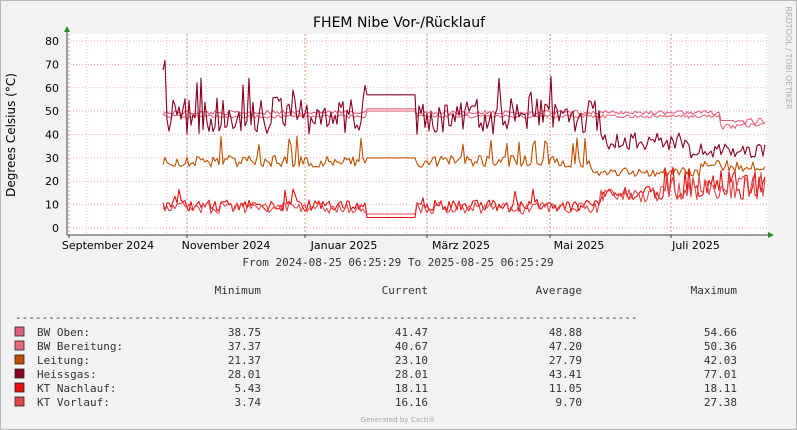 This screenshot has width=797, height=430. What do you see at coordinates (244, 360) in the screenshot?
I see `legend-value-minimum: 21.37` at bounding box center [244, 360].